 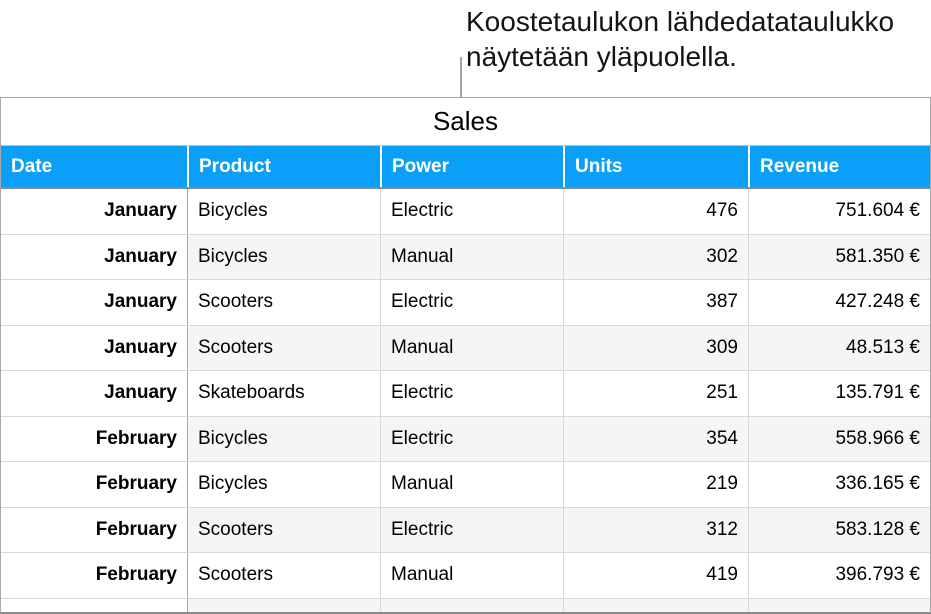 What do you see at coordinates (655, 484) in the screenshot?
I see `cell-units: 219` at bounding box center [655, 484].